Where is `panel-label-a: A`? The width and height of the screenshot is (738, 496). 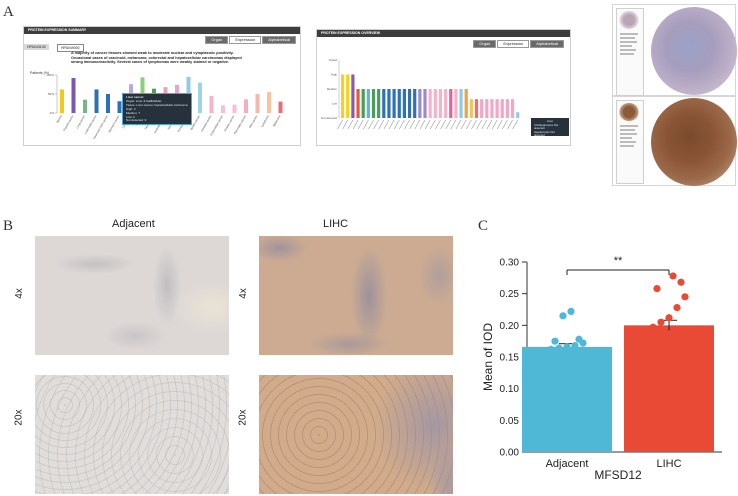 panel-label-a: A is located at coordinates (8, 12).